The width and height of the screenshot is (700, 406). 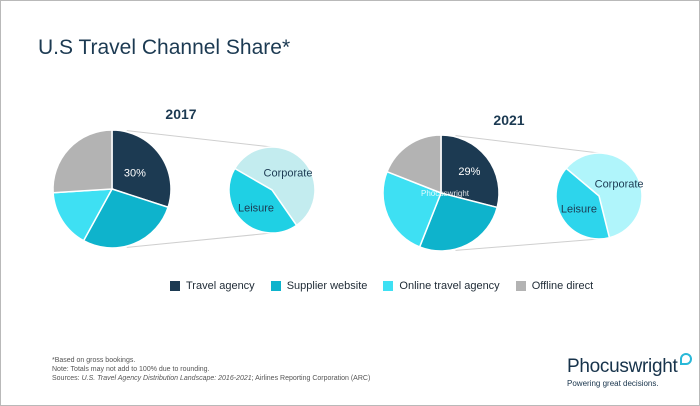 What do you see at coordinates (619, 185) in the screenshot?
I see `breakout-2021-label-corporate: Corporate` at bounding box center [619, 185].